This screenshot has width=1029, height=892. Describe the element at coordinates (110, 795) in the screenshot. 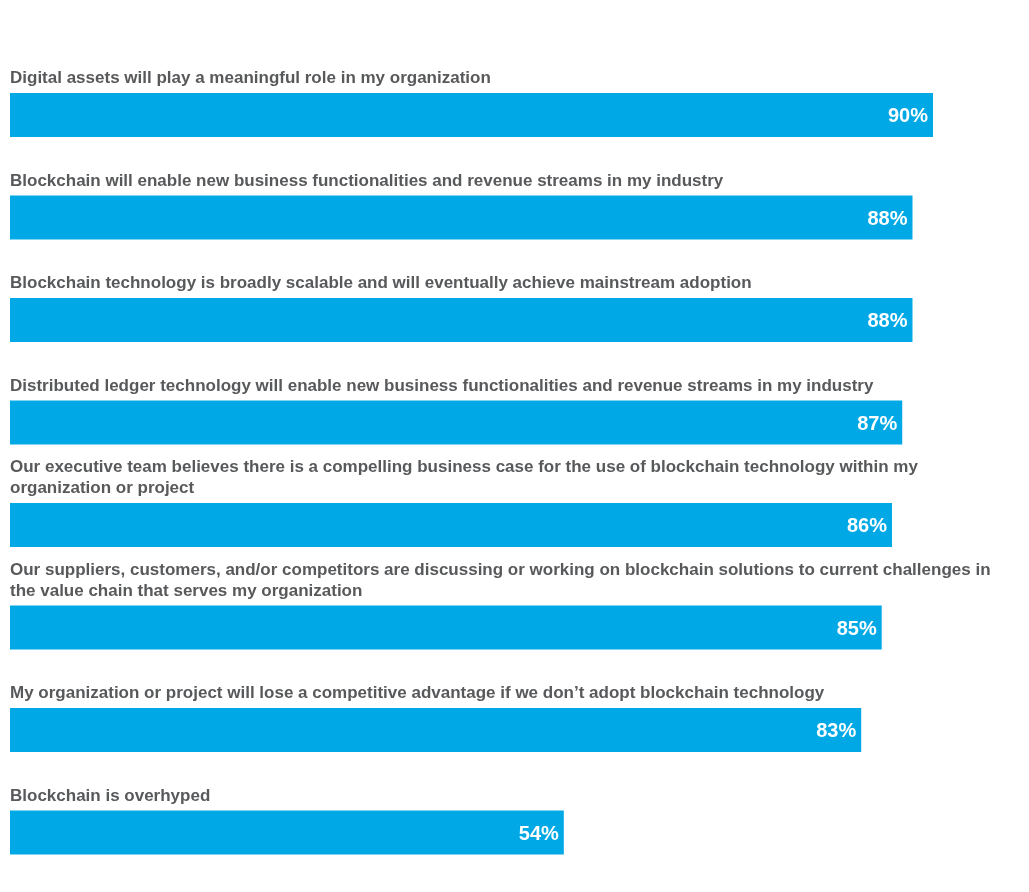

I see `y-tick-label: Blockchain is overhyped` at that location.